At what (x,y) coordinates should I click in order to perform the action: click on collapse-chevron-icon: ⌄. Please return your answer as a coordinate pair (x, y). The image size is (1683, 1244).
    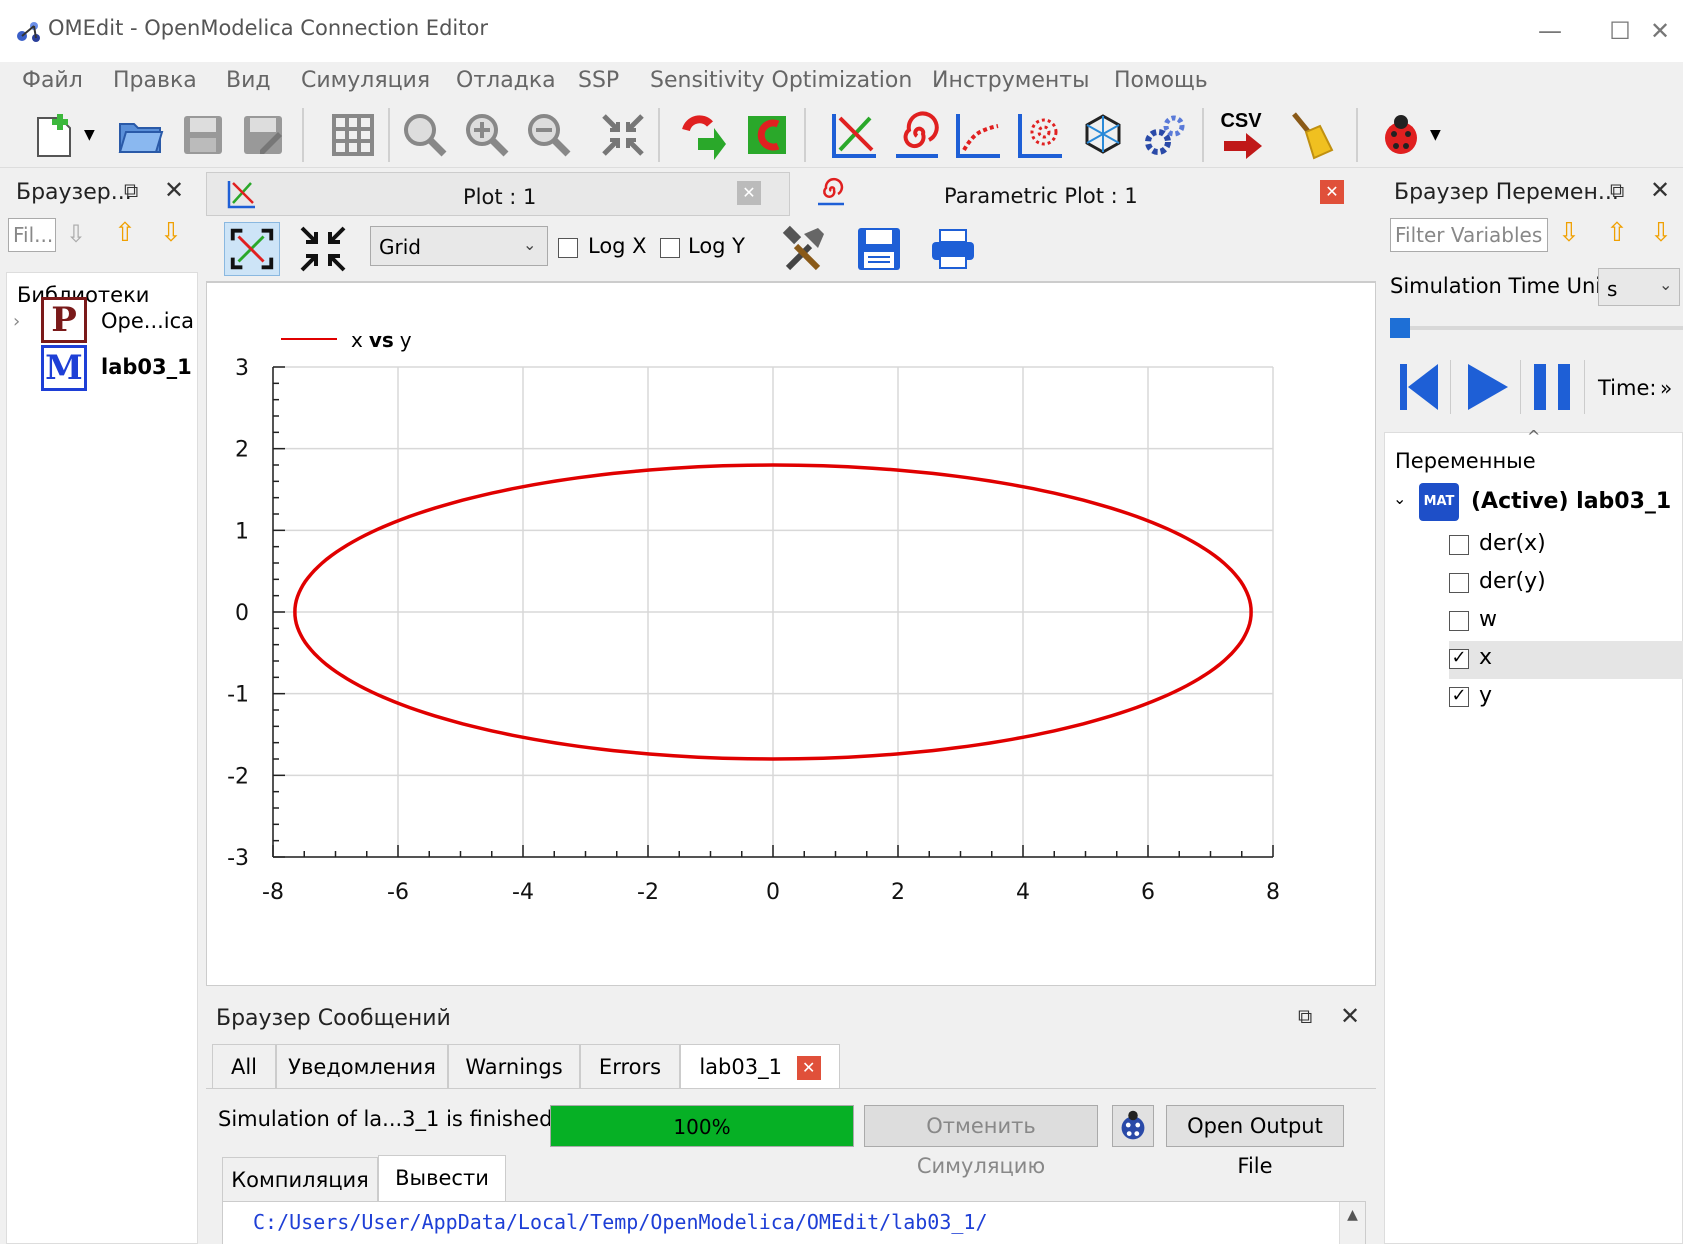
    Looking at the image, I should click on (1400, 498).